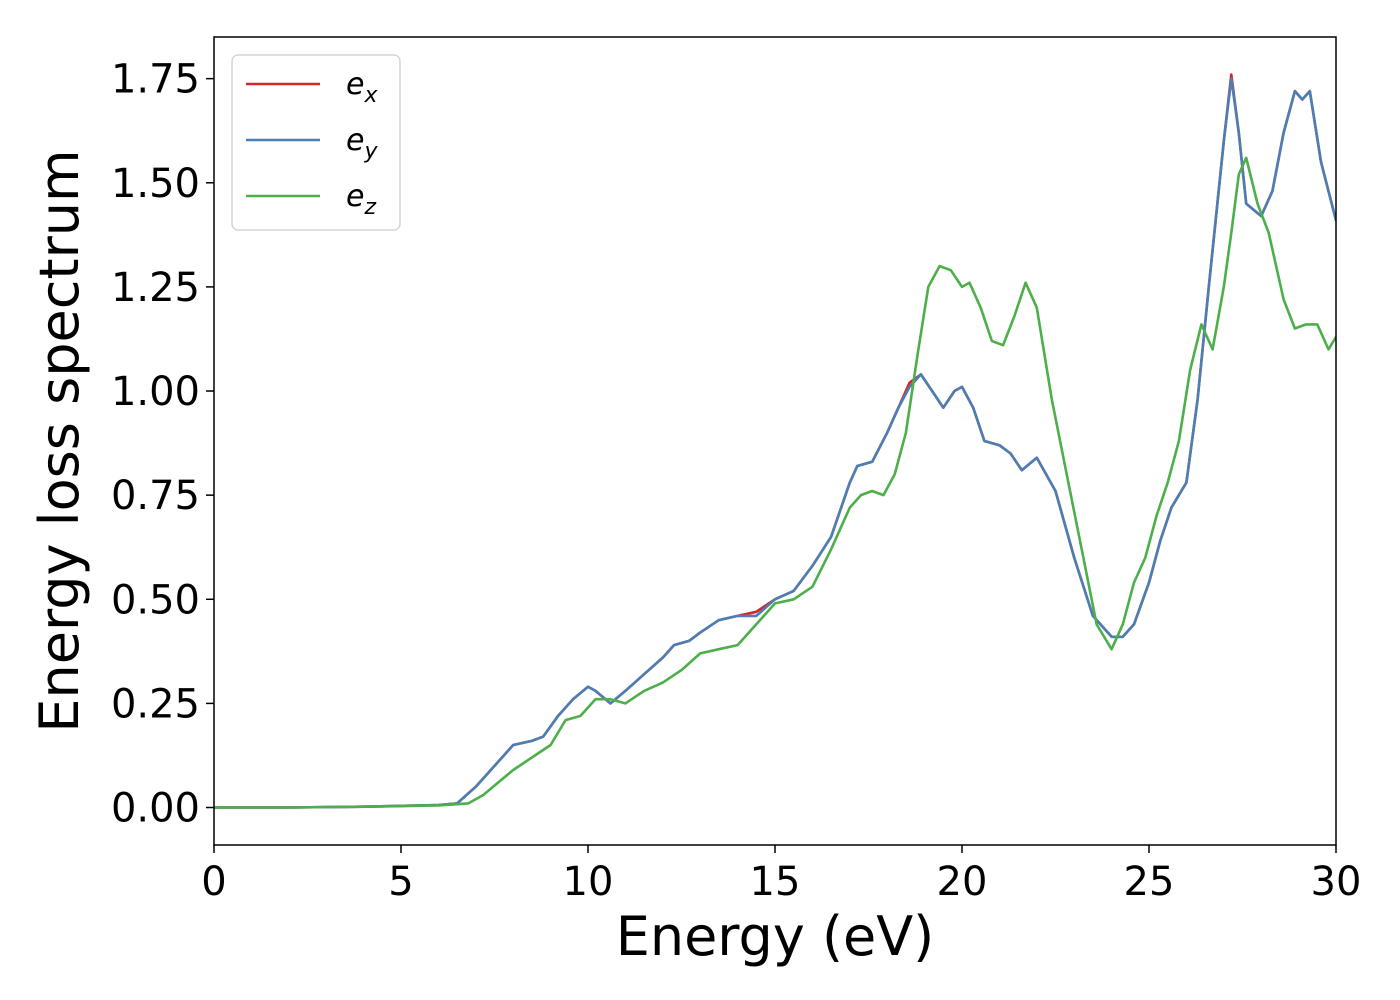 The width and height of the screenshot is (1400, 1000). I want to click on y-axis-ticks: 0.00 0.25 0.50 0.75 1.00 1.25 1.50 1.75, so click(162, 444).